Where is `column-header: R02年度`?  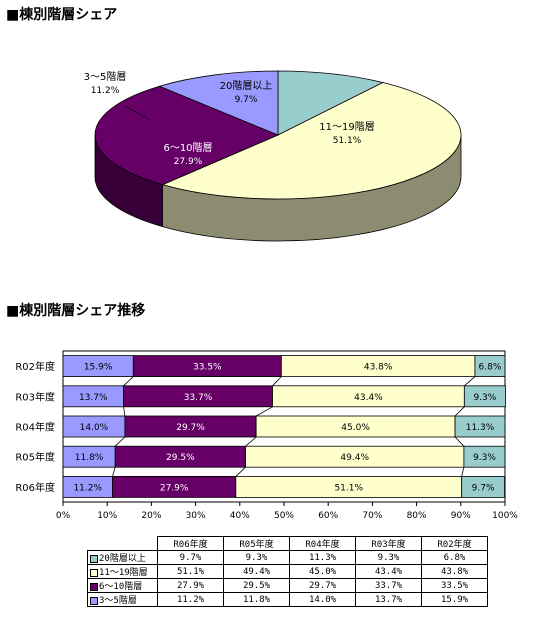
column-header: R02年度 is located at coordinates (454, 543).